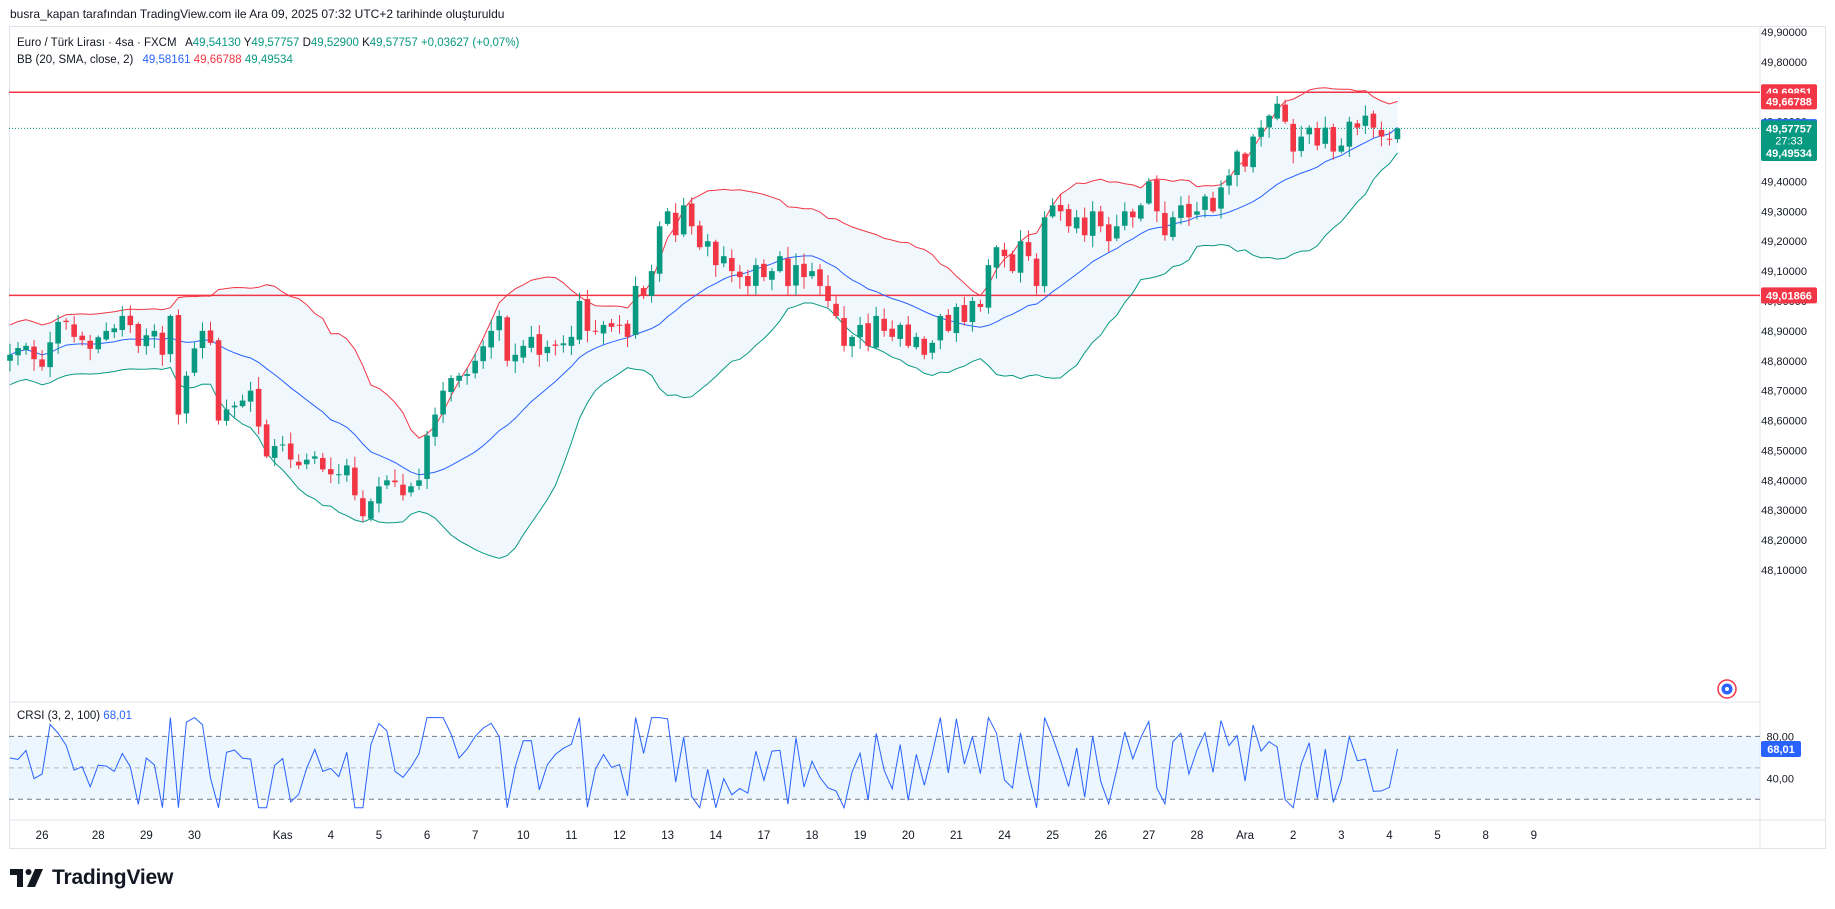 The height and width of the screenshot is (909, 1835). Describe the element at coordinates (393, 43) in the screenshot. I see `close-value: 49,57757` at that location.